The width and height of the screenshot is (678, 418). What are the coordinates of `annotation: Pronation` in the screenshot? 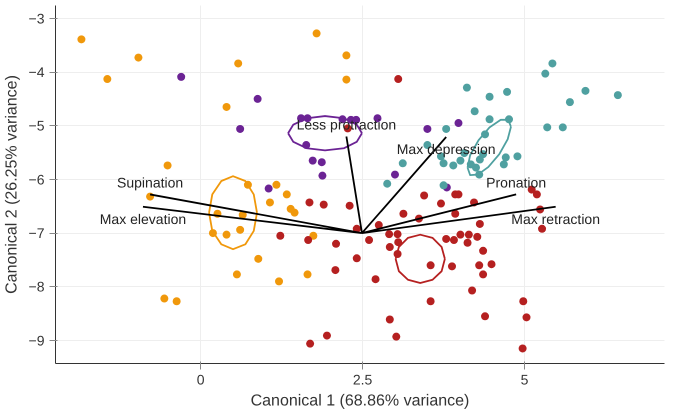 It's located at (516, 182).